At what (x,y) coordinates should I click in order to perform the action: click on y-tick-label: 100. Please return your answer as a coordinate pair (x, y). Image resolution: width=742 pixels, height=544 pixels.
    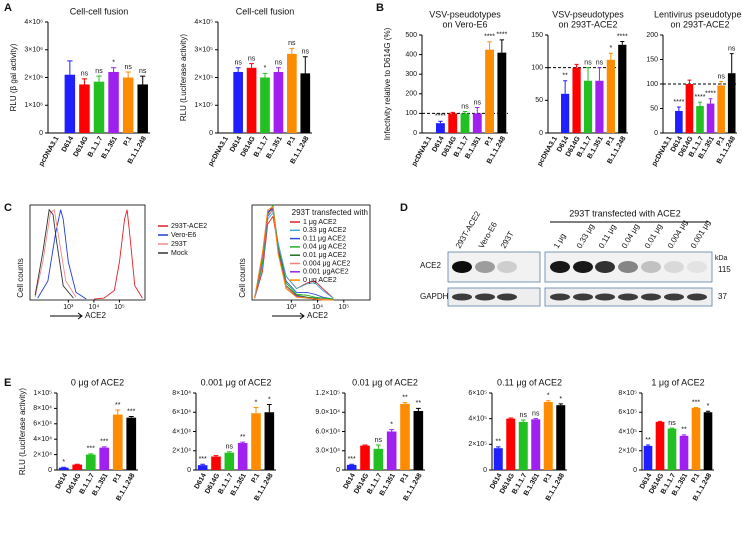
    Looking at the image, I should click on (411, 113).